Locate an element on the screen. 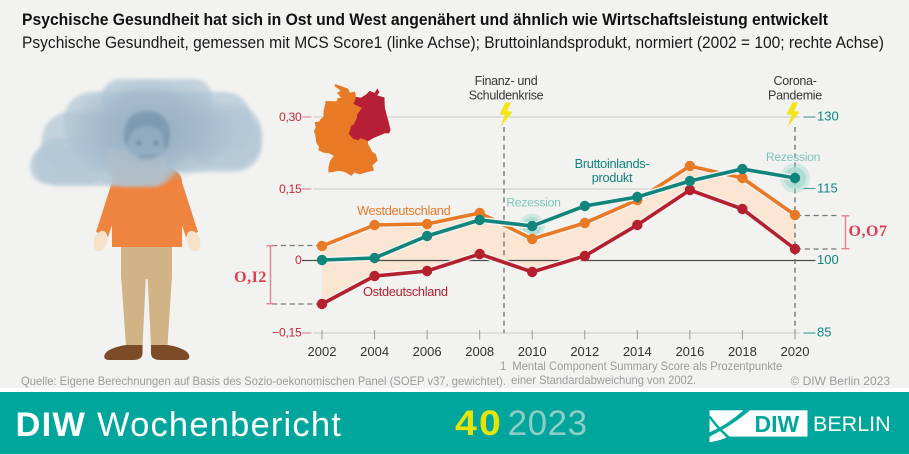  svg-text: 130 is located at coordinates (828, 116).